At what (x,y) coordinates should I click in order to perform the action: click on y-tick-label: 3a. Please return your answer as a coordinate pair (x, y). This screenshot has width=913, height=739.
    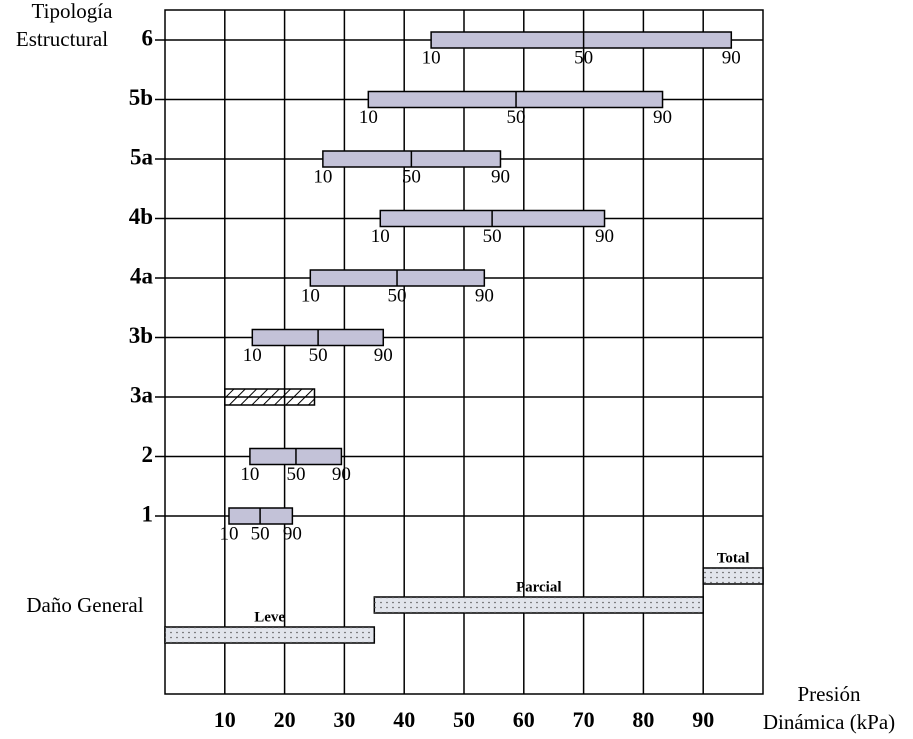
    Looking at the image, I should click on (142, 394).